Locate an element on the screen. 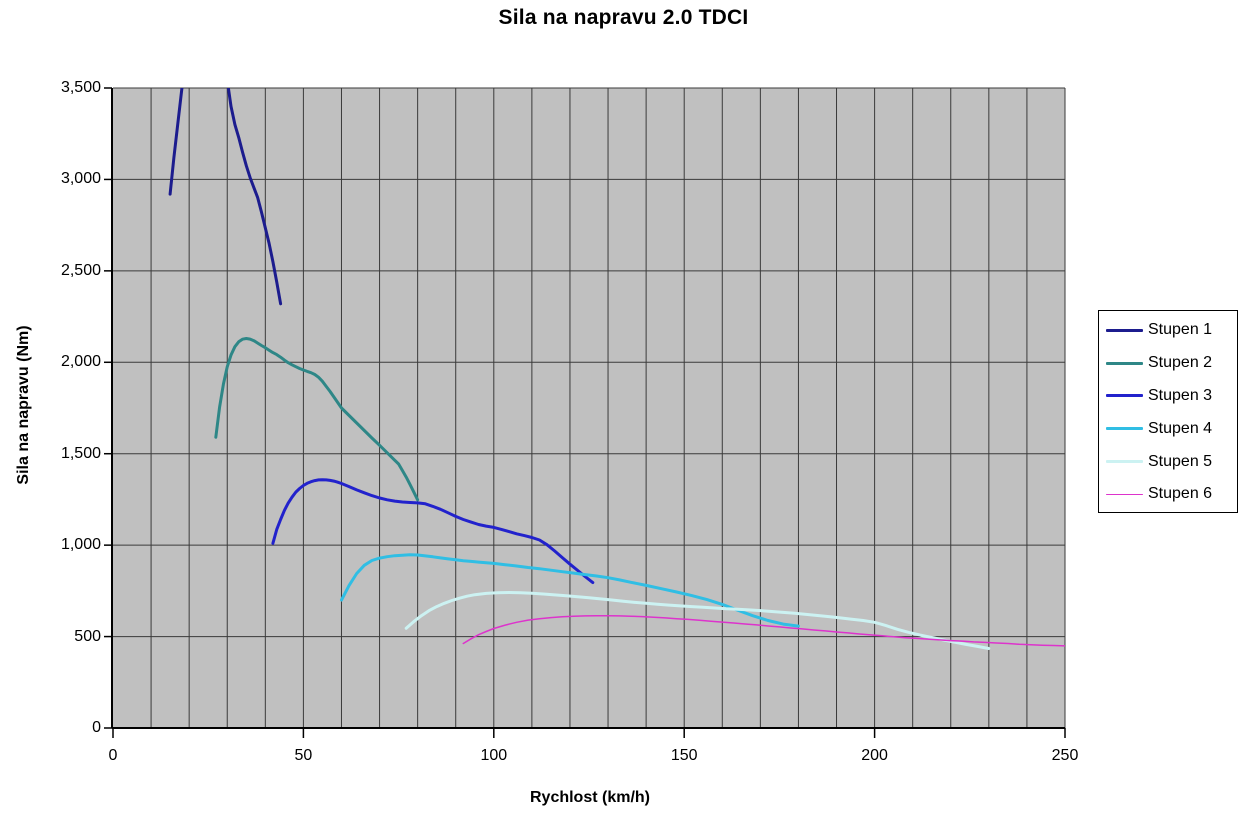  y-tick-label: 2,500 is located at coordinates (80, 270).